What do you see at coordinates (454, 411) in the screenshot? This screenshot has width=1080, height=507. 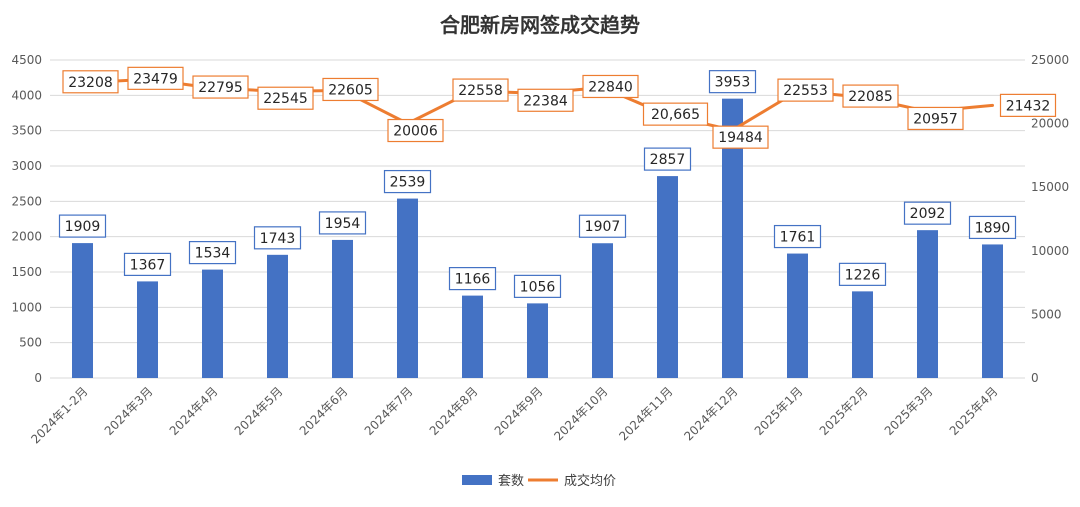 I see `x-tick-label: 2024年8月` at bounding box center [454, 411].